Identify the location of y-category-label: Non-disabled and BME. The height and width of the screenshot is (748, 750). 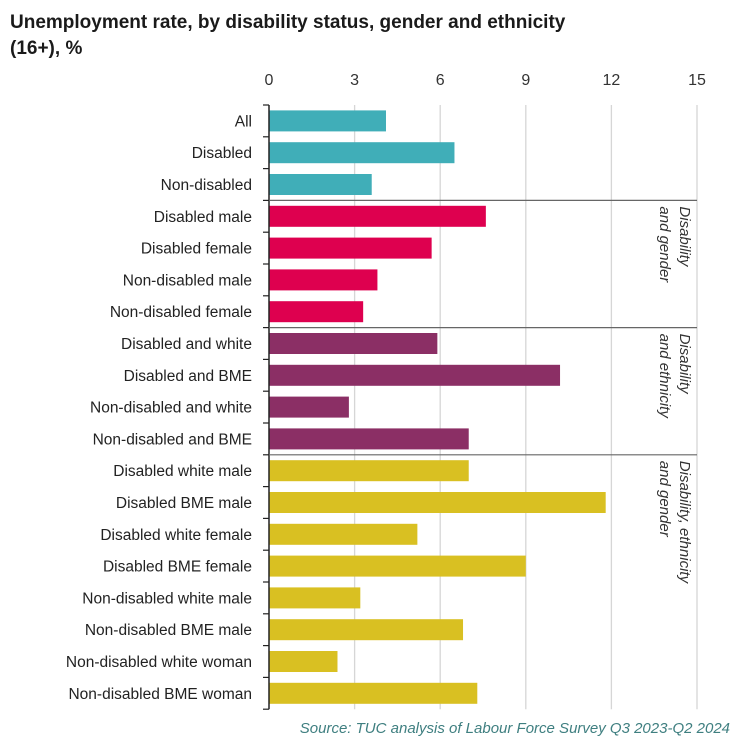
(172, 439).